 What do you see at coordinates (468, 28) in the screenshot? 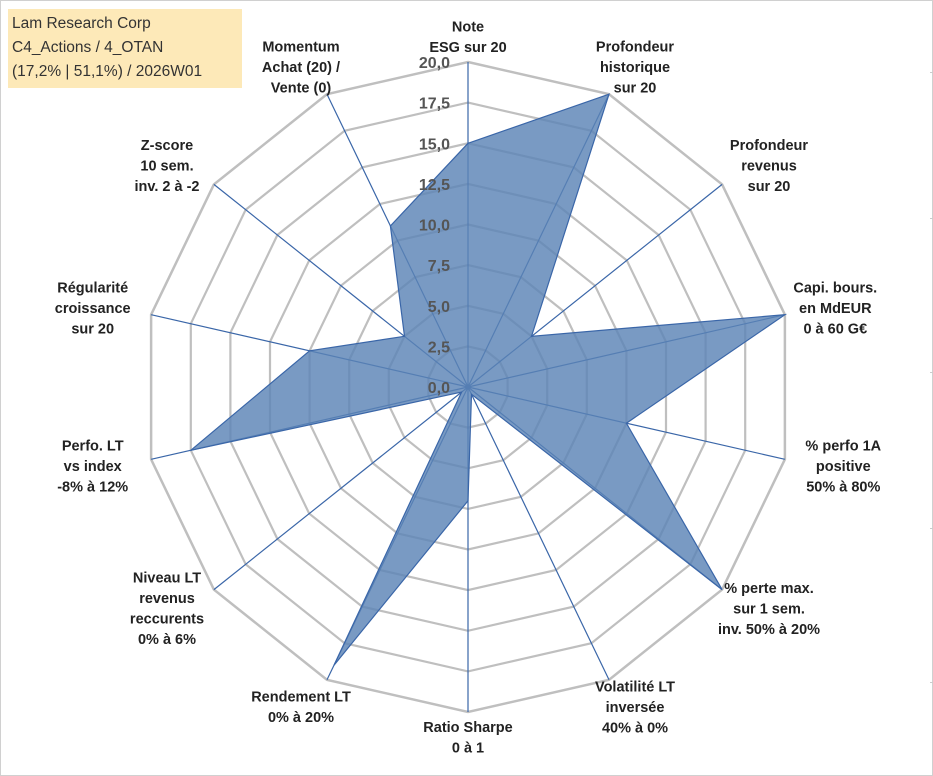
I see `axis-label-0-line-0: Note` at bounding box center [468, 28].